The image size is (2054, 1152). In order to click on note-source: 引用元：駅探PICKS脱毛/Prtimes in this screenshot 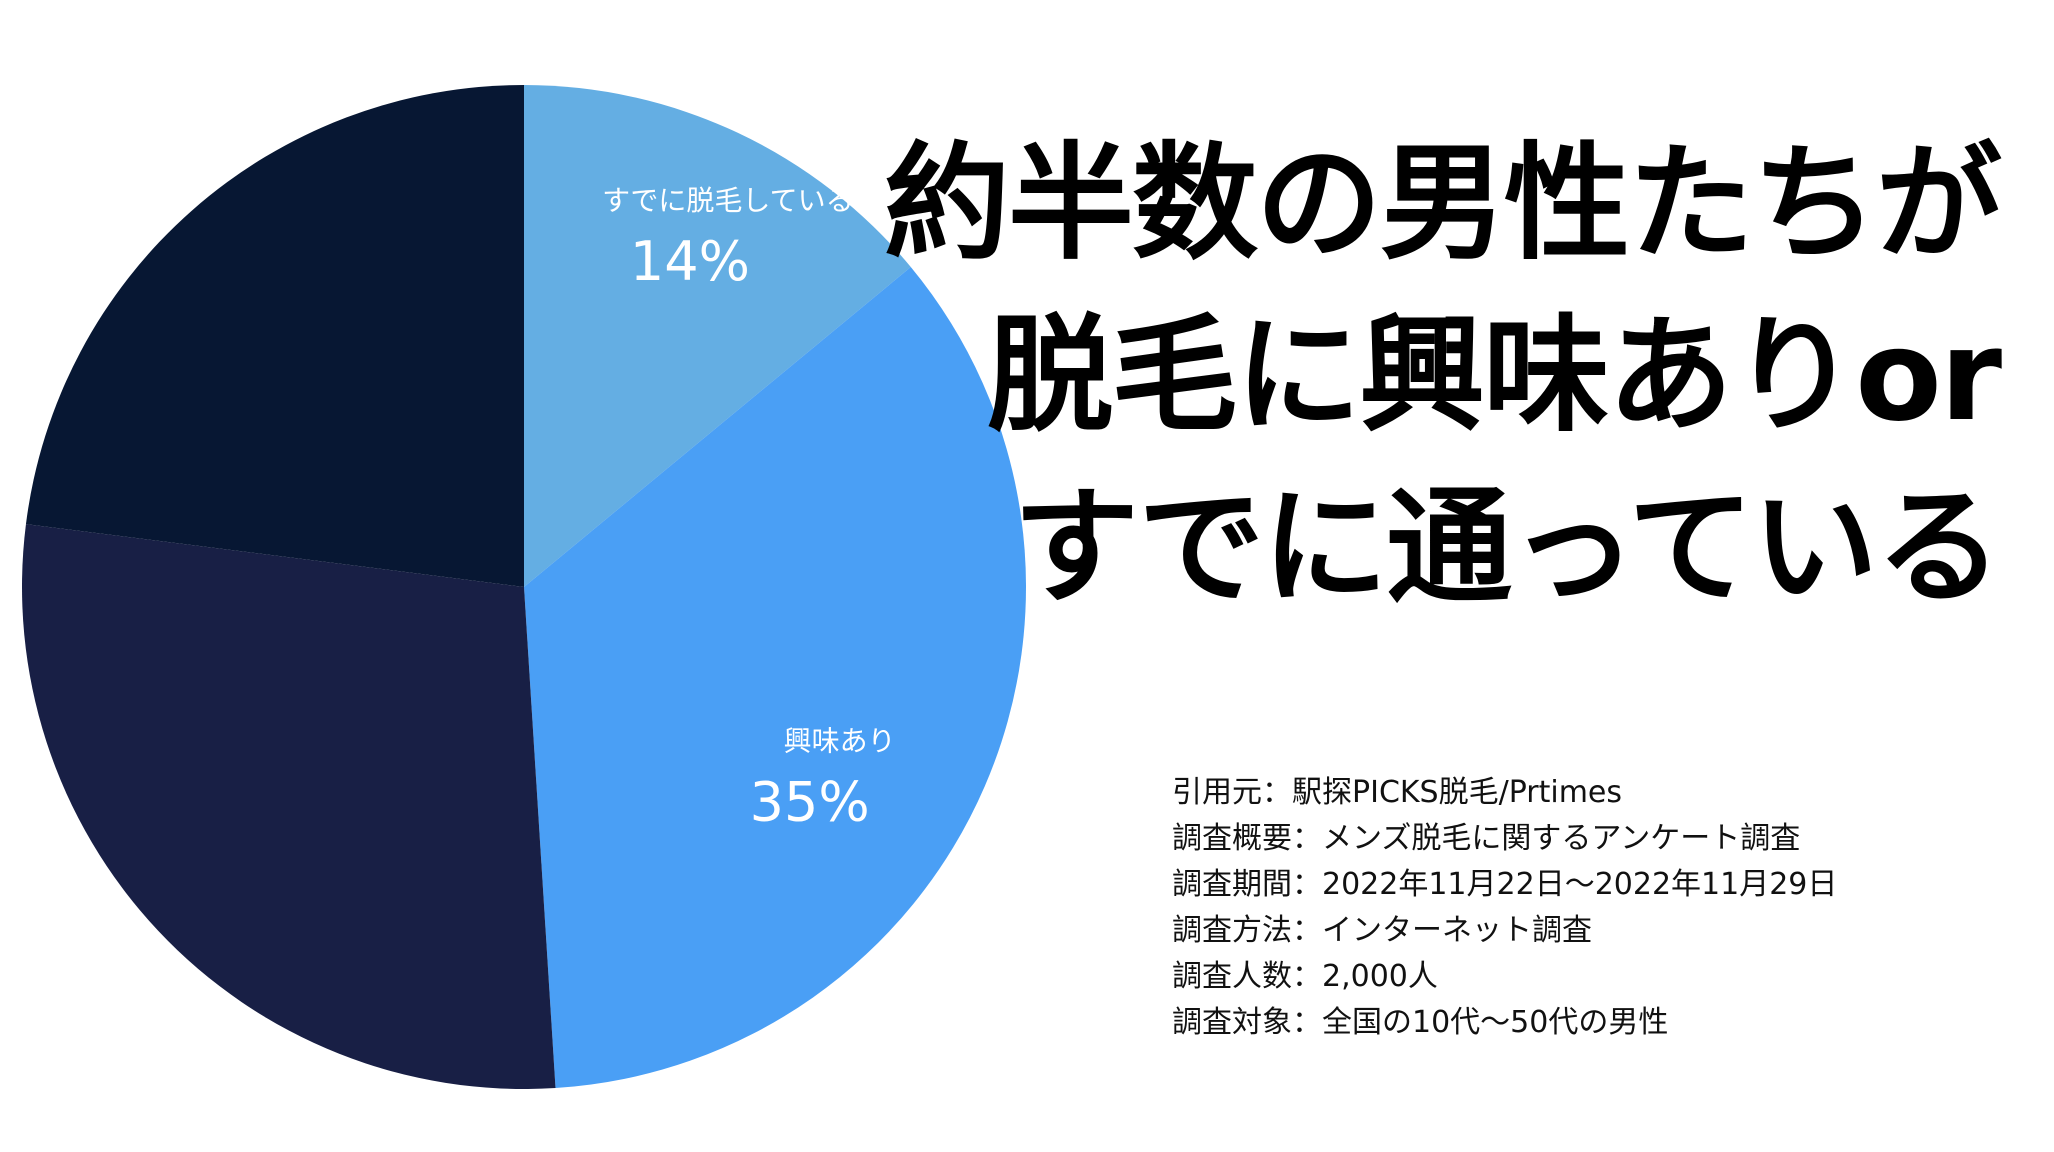, I will do `click(1397, 792)`.